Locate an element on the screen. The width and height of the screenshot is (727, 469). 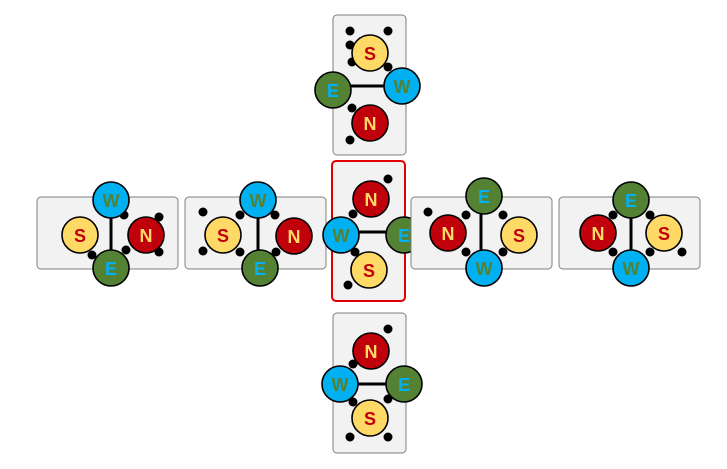
tile-right-outer: EN SW is located at coordinates (629, 234).